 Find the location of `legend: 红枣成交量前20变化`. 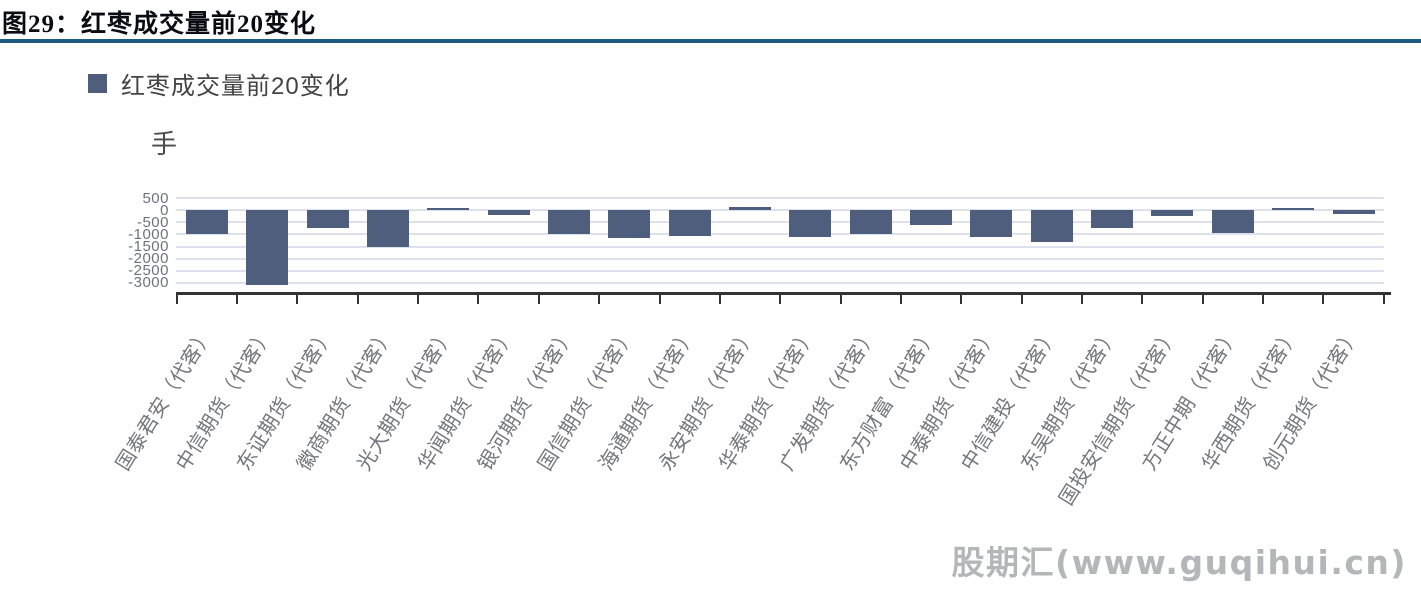

legend: 红枣成交量前20变化 is located at coordinates (219, 83).